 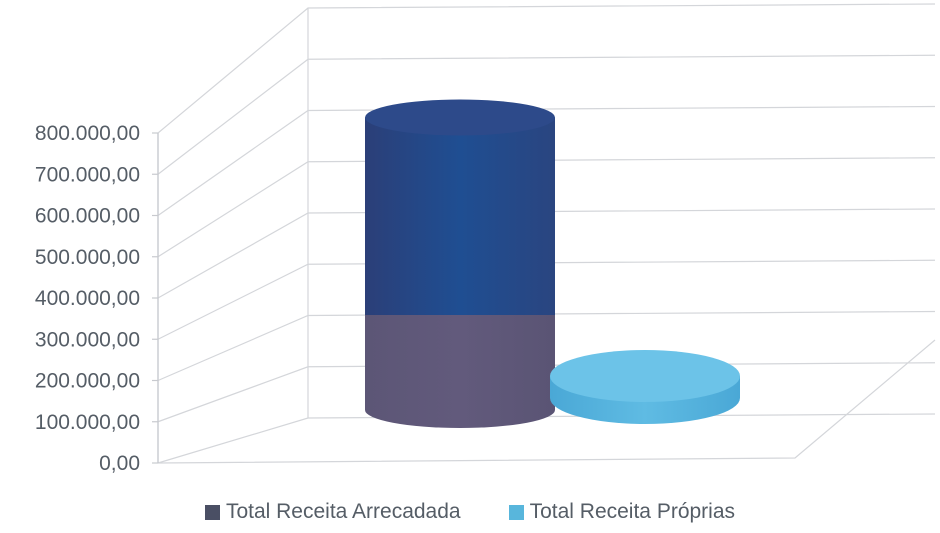 I want to click on y-tick-label: 600.000,00, so click(x=87, y=216).